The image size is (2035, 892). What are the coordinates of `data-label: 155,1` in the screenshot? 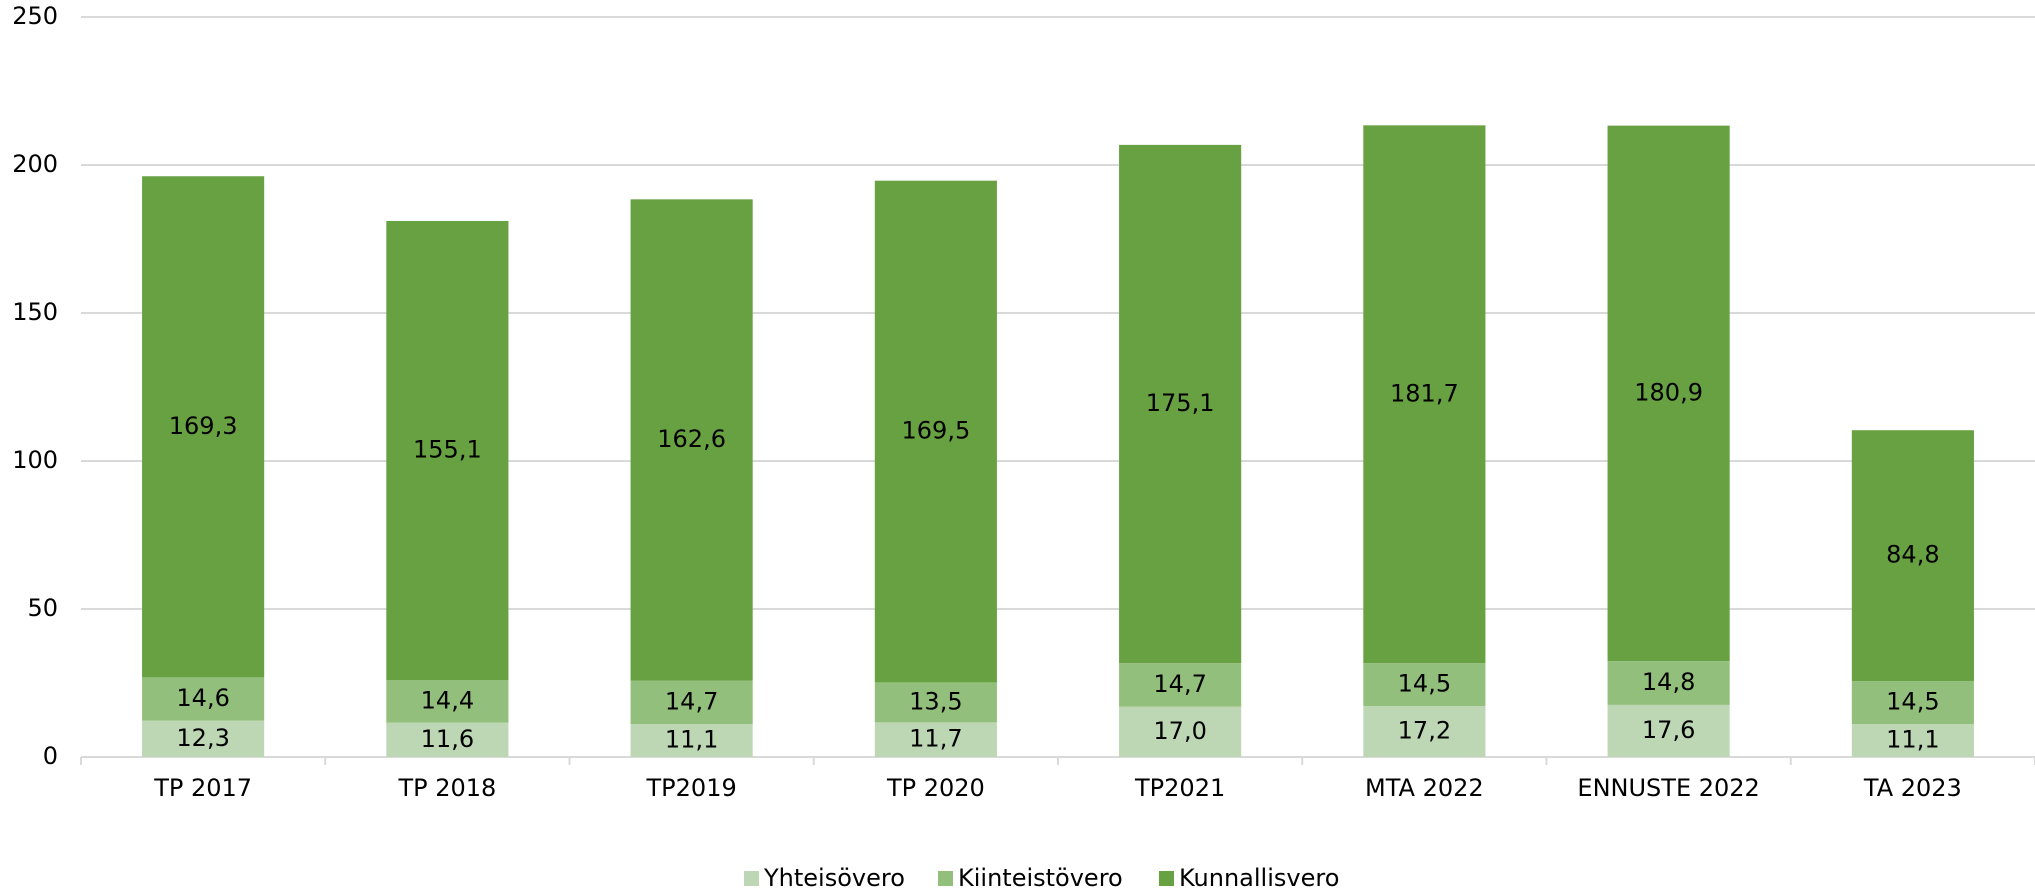 It's located at (447, 449).